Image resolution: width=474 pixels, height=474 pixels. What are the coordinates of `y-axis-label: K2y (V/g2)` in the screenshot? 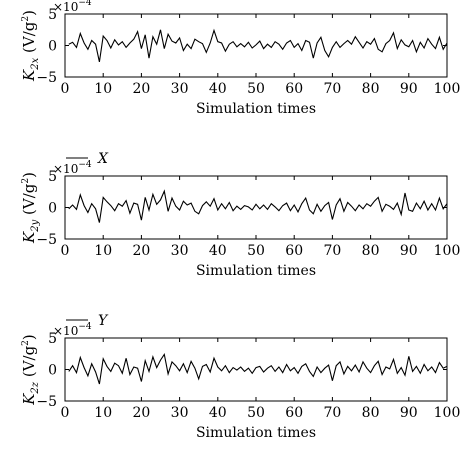 It's located at (30, 208).